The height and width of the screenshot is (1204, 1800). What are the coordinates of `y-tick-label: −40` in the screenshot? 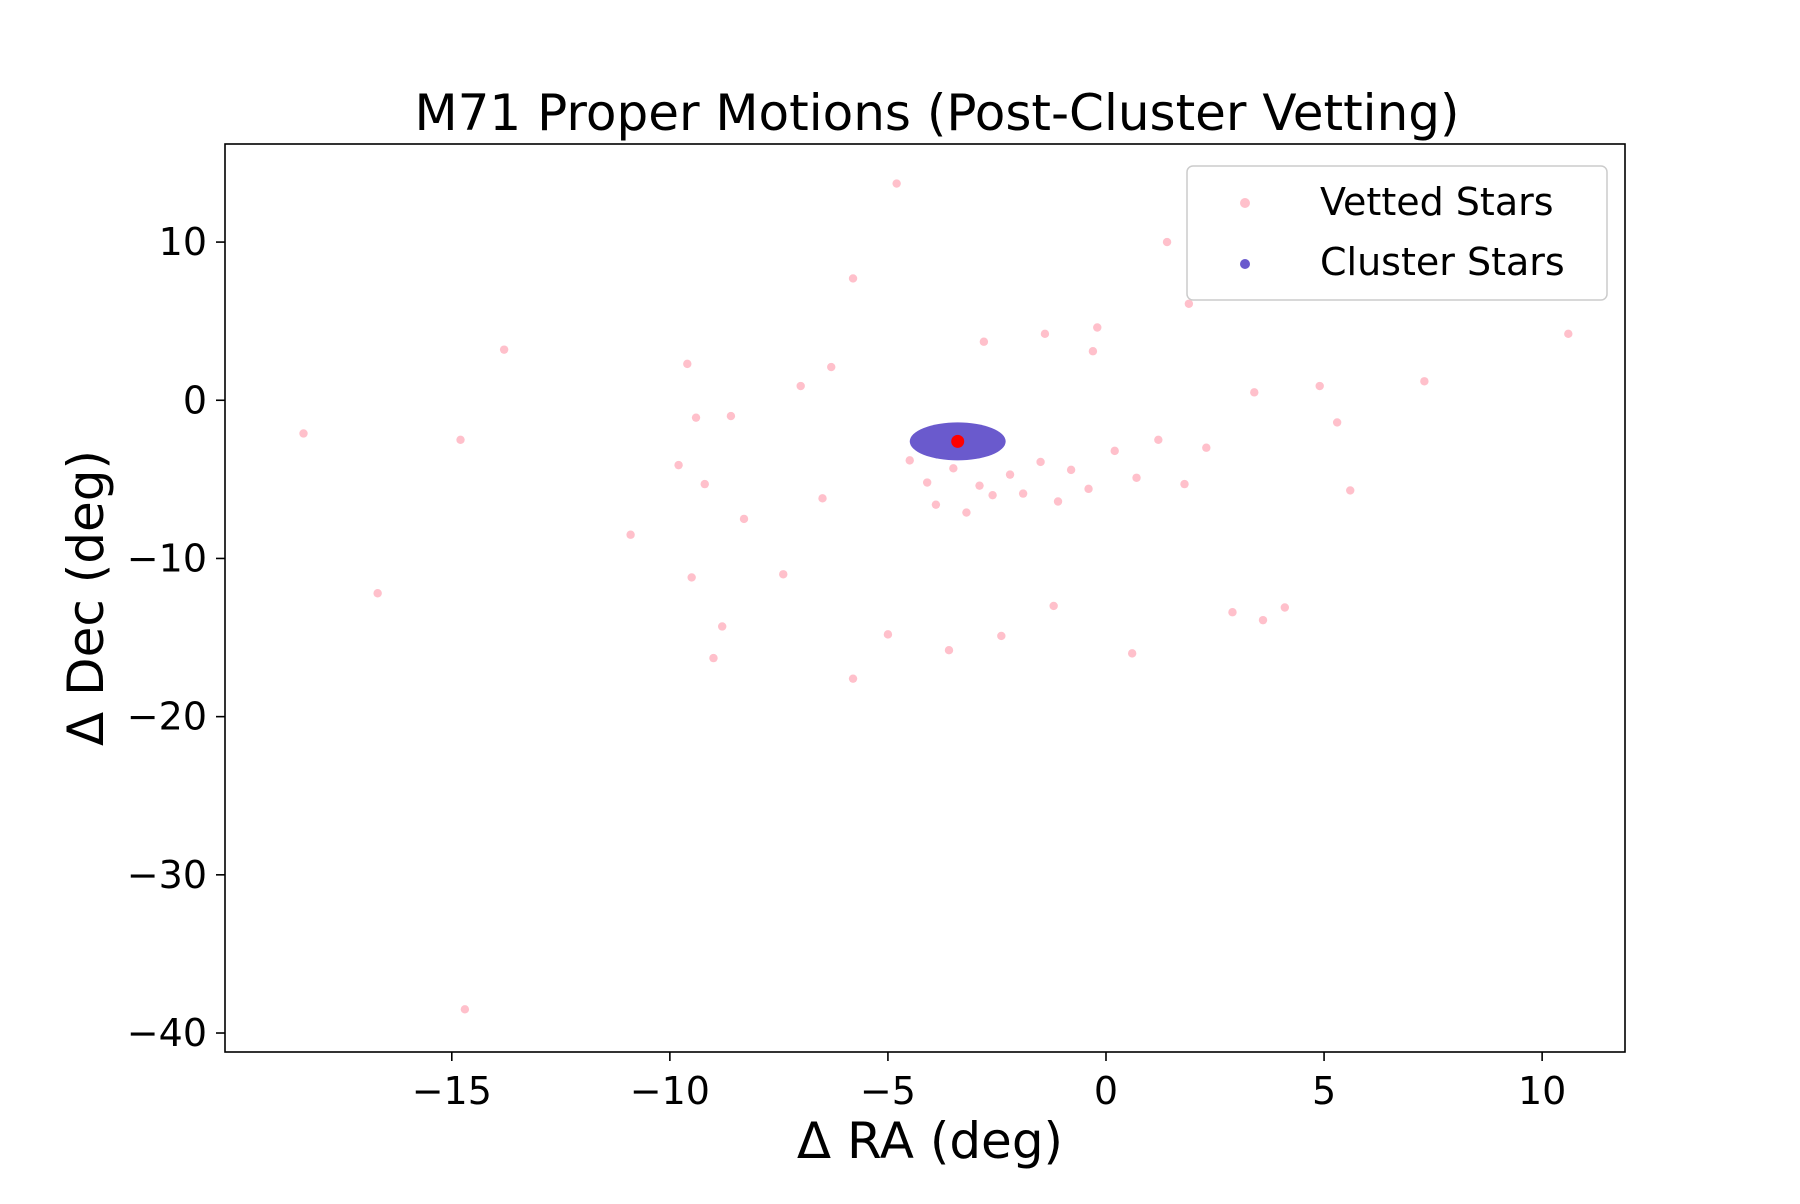 It's located at (167, 1033).